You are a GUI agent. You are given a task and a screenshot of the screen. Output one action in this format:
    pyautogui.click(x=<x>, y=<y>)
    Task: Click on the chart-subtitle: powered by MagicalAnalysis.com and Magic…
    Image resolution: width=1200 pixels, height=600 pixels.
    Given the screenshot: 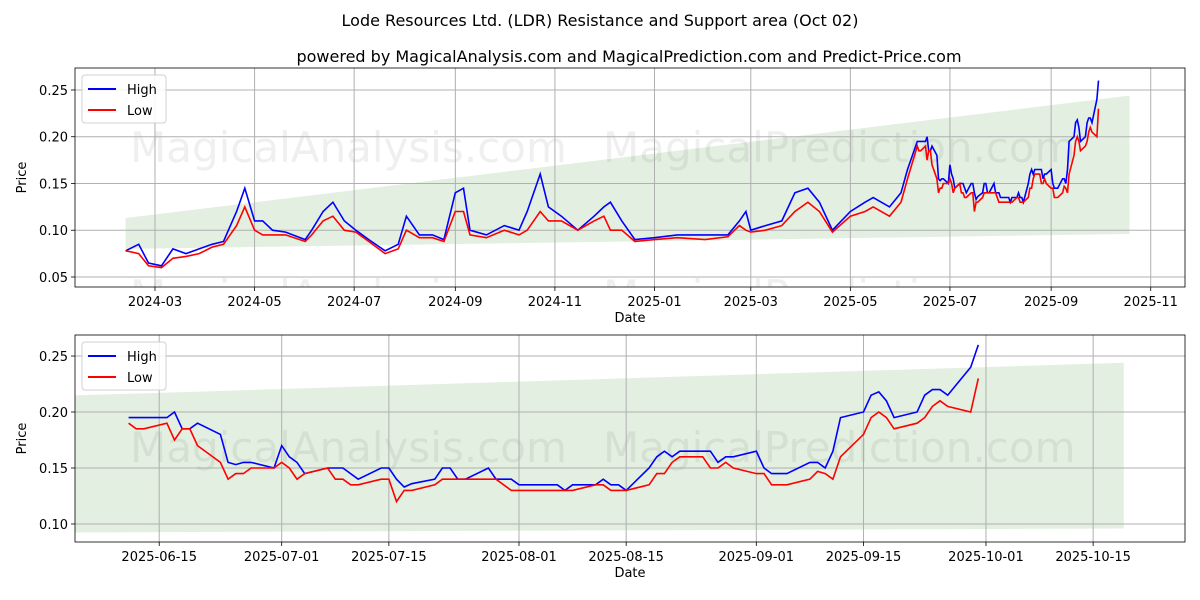 What is the action you would take?
    pyautogui.click(x=628, y=56)
    